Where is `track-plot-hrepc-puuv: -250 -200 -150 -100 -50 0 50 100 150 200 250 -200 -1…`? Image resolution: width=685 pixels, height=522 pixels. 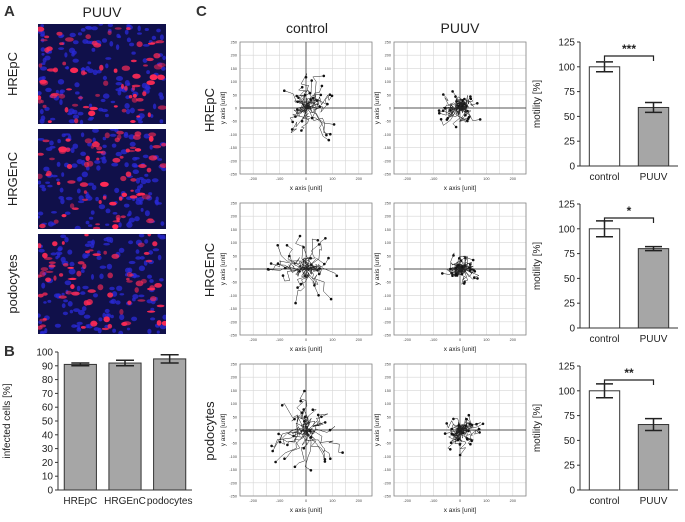 track-plot-hrepc-puuv: -250 -200 -150 -100 -50 0 50 100 150 200 250 -200 -1… is located at coordinates (450, 116).